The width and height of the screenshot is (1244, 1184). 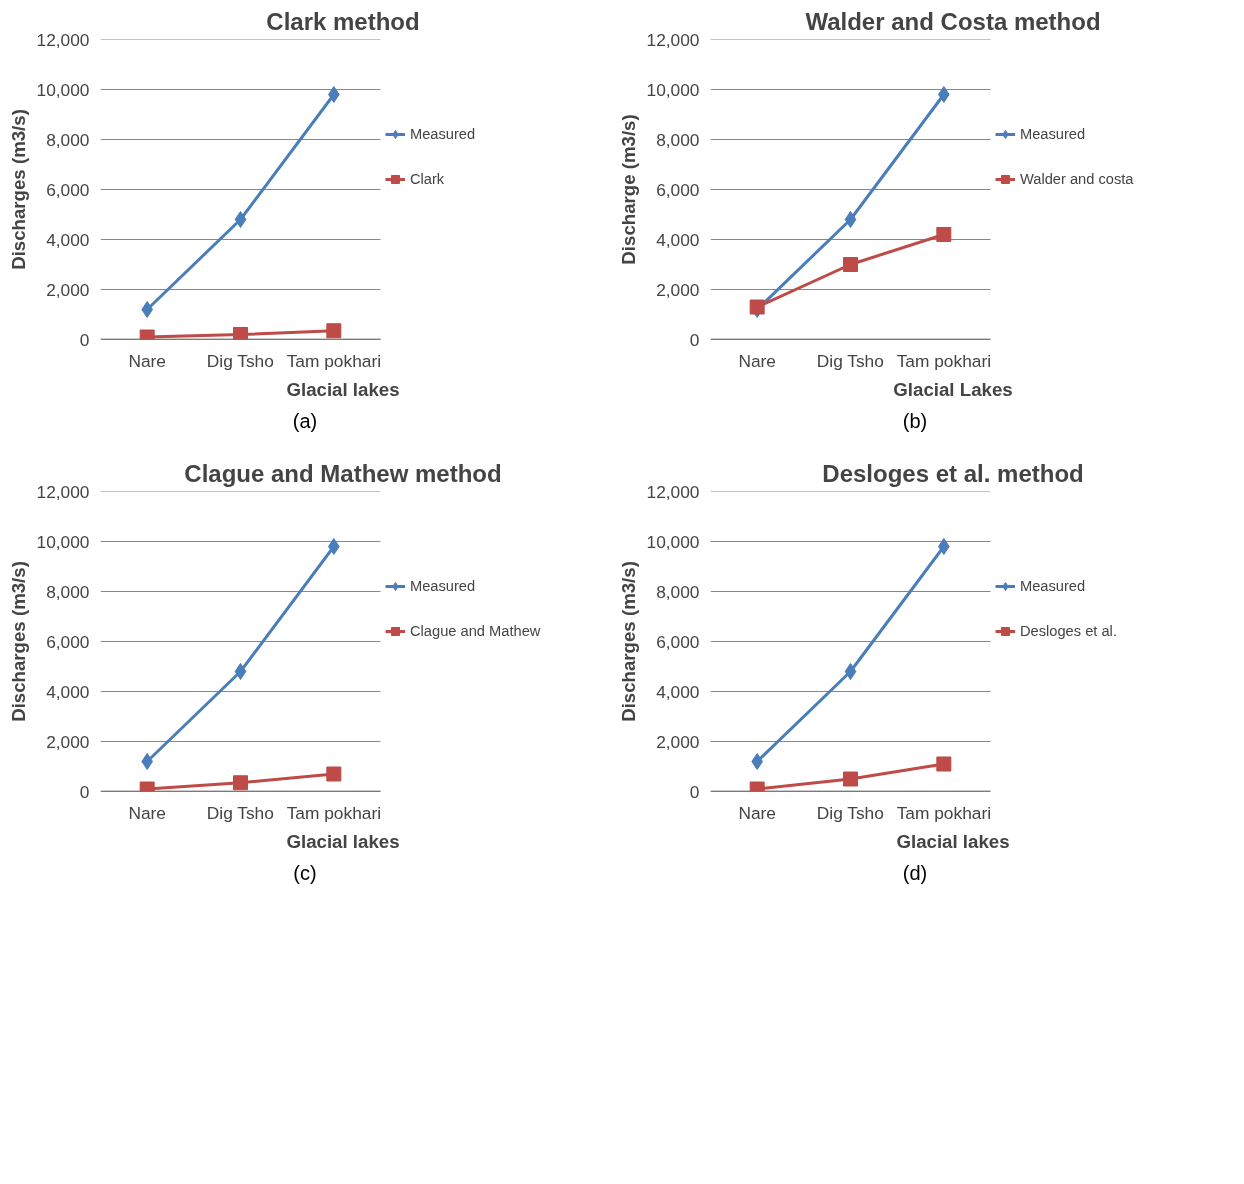 I want to click on chart-title: Clark method, so click(x=343, y=21).